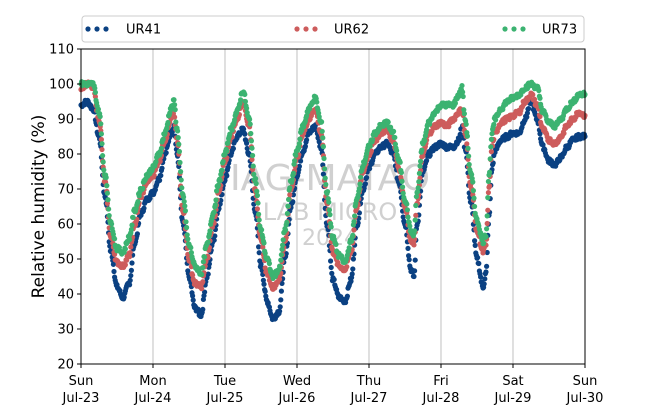 The width and height of the screenshot is (650, 409). I want to click on x-tick-label-day: Wed, so click(297, 381).